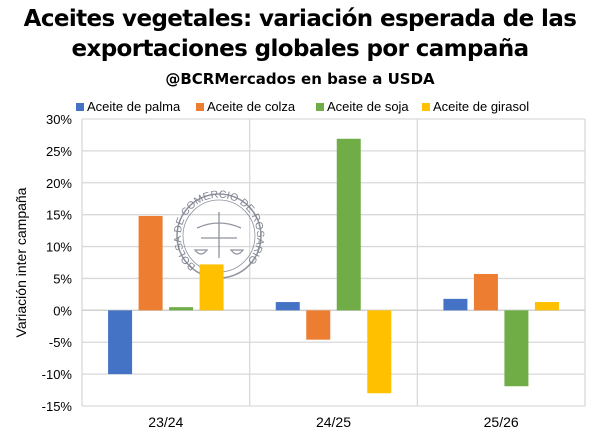  Describe the element at coordinates (300, 49) in the screenshot. I see `chart-title-line2: exportaciones globales por campaña` at that location.